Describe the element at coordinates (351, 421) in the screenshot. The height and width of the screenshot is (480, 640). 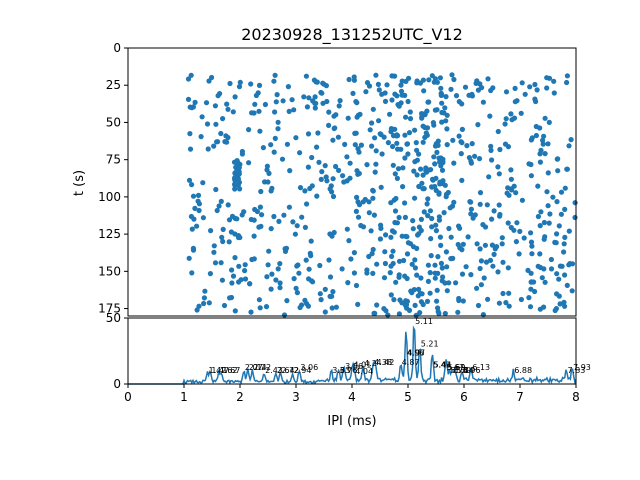
I see `histogram-x-axis-label: IPI (ms)` at that location.